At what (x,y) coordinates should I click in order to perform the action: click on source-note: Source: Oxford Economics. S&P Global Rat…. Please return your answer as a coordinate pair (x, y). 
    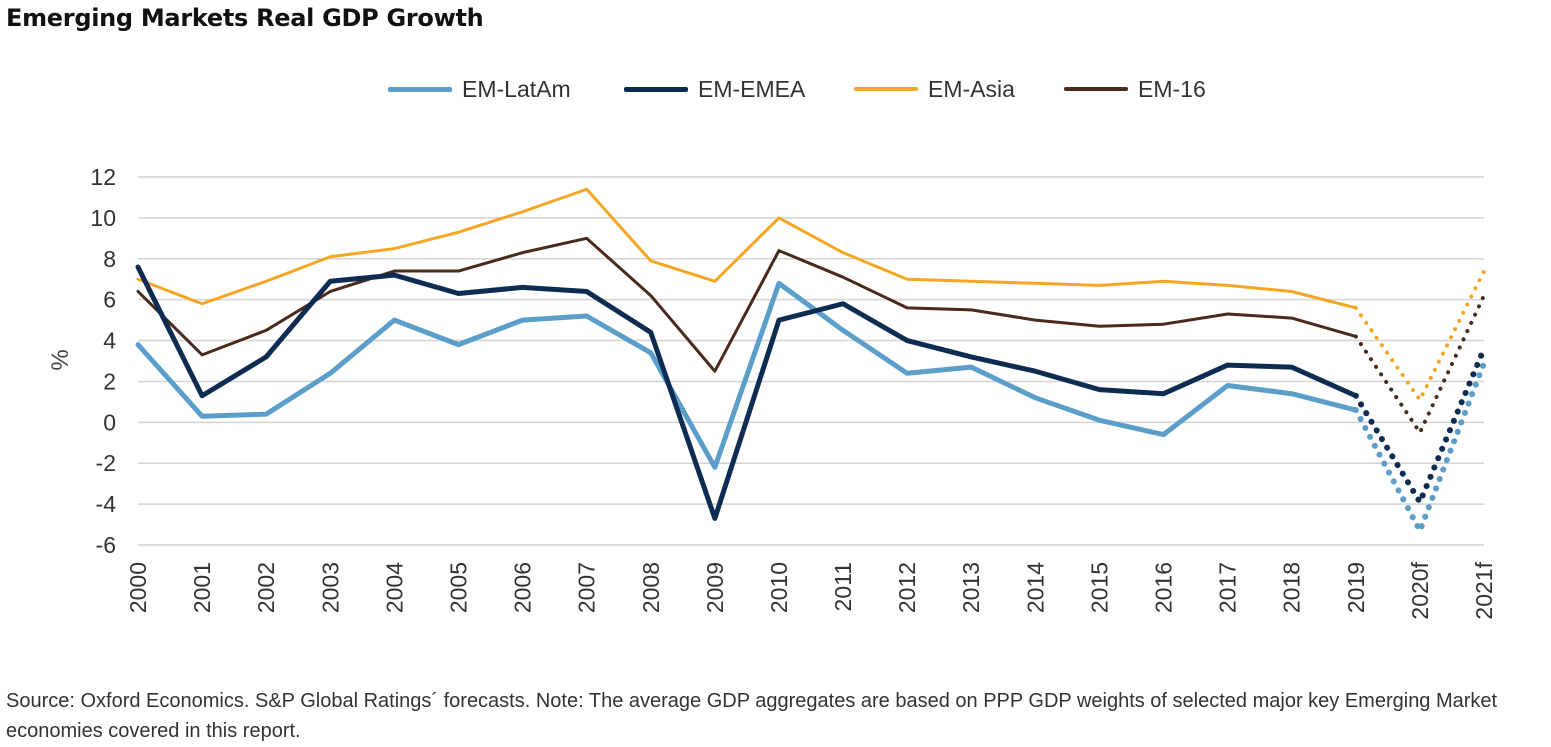
    Looking at the image, I should click on (752, 716).